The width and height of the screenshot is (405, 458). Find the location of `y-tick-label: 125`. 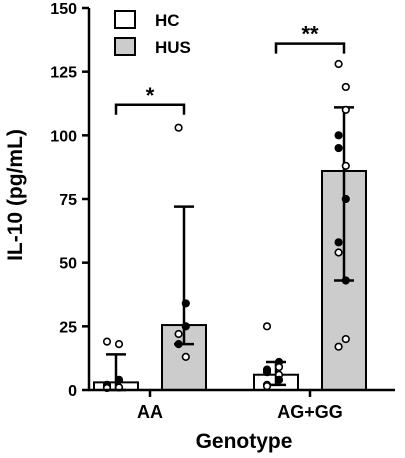

y-tick-label: 125 is located at coordinates (63, 73).